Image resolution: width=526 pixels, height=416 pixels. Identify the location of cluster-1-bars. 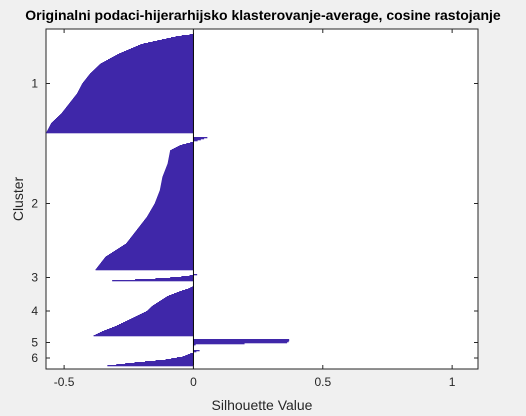
(120, 84).